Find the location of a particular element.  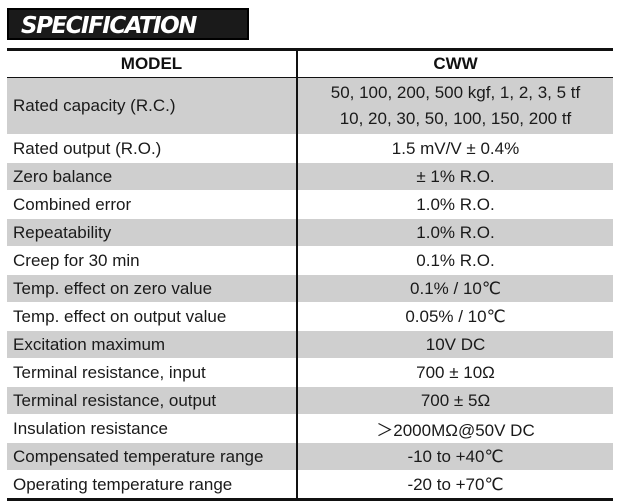

spec-label: Terminal resistance, input is located at coordinates (152, 372).